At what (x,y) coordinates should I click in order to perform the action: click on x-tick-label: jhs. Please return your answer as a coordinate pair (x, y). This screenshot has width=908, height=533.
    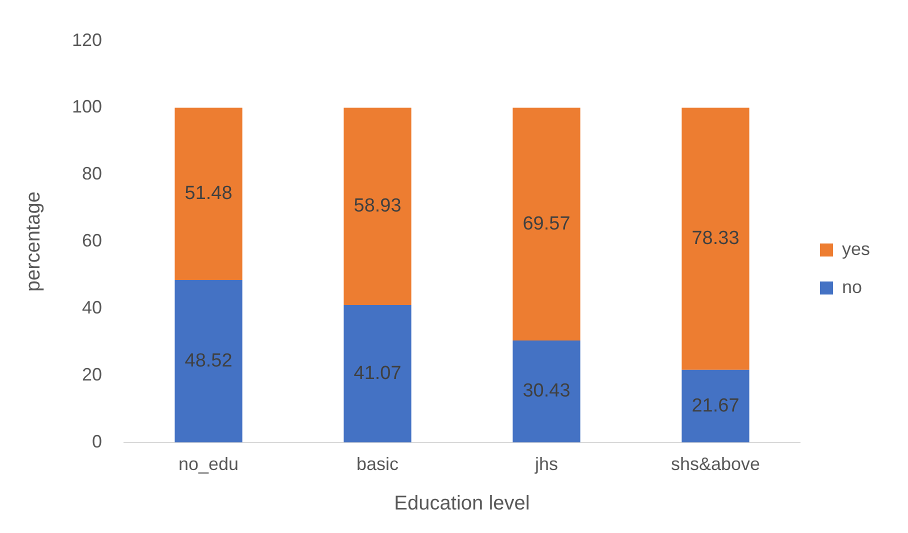
    Looking at the image, I should click on (546, 464).